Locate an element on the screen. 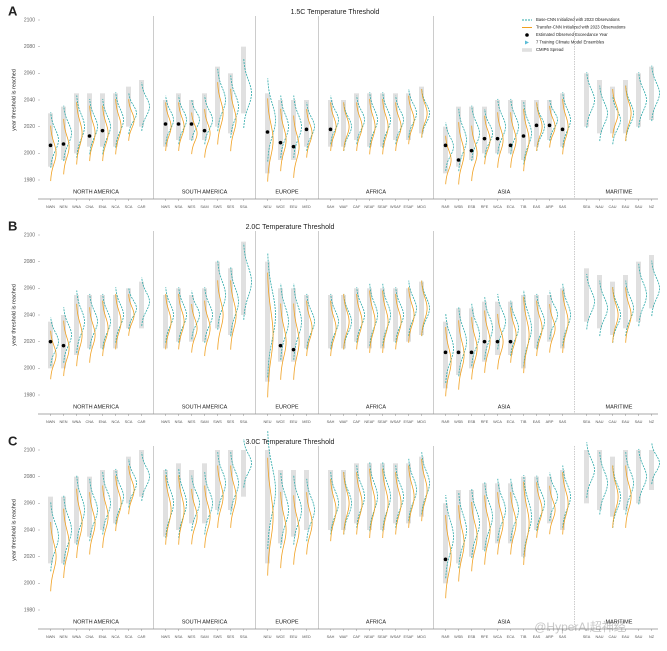  category-label: CNA is located at coordinates (89, 637).